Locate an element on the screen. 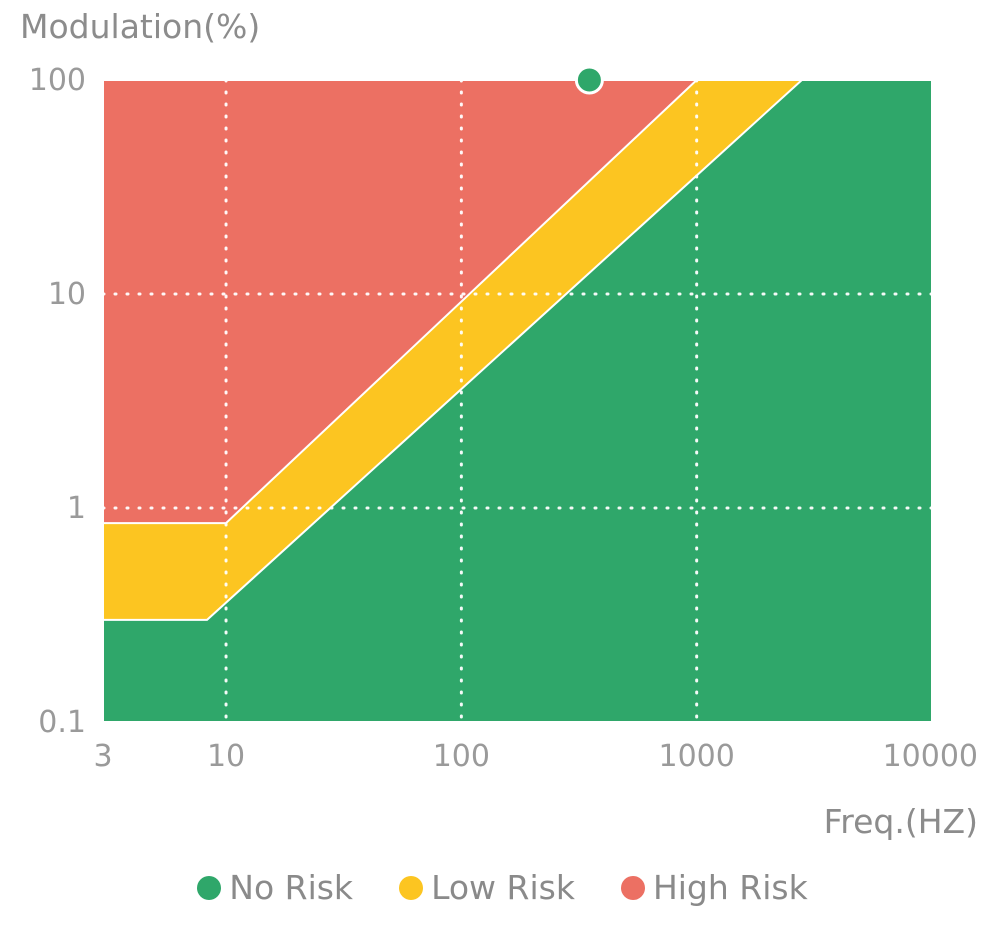  legend-item-no-risk: No Risk is located at coordinates (275, 887).